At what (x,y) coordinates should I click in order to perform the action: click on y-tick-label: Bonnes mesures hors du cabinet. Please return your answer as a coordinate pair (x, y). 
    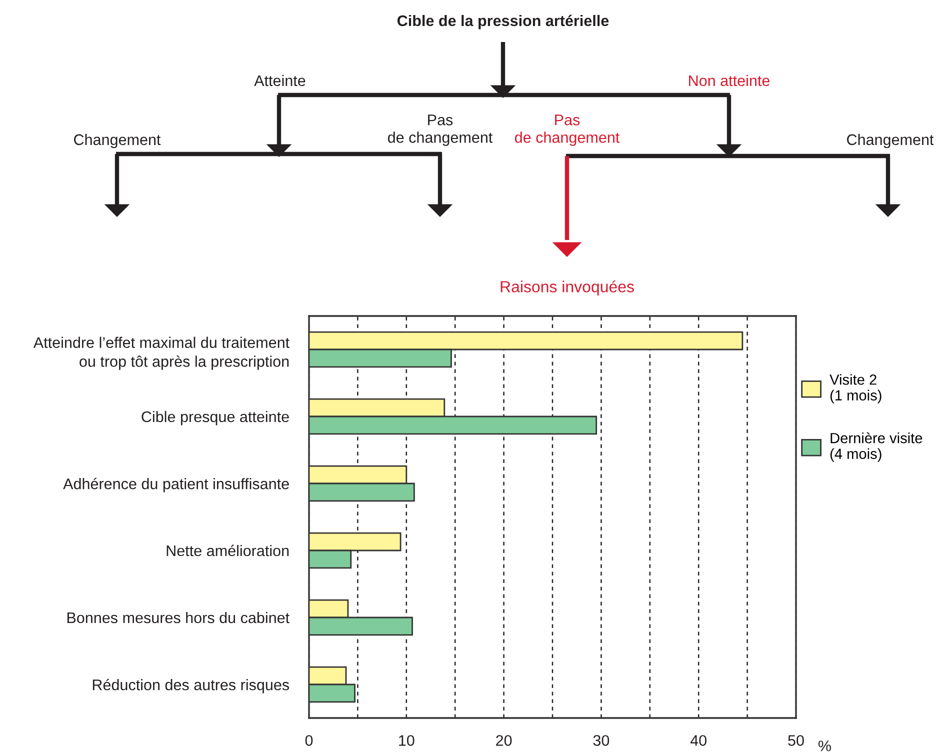
    Looking at the image, I should click on (178, 618).